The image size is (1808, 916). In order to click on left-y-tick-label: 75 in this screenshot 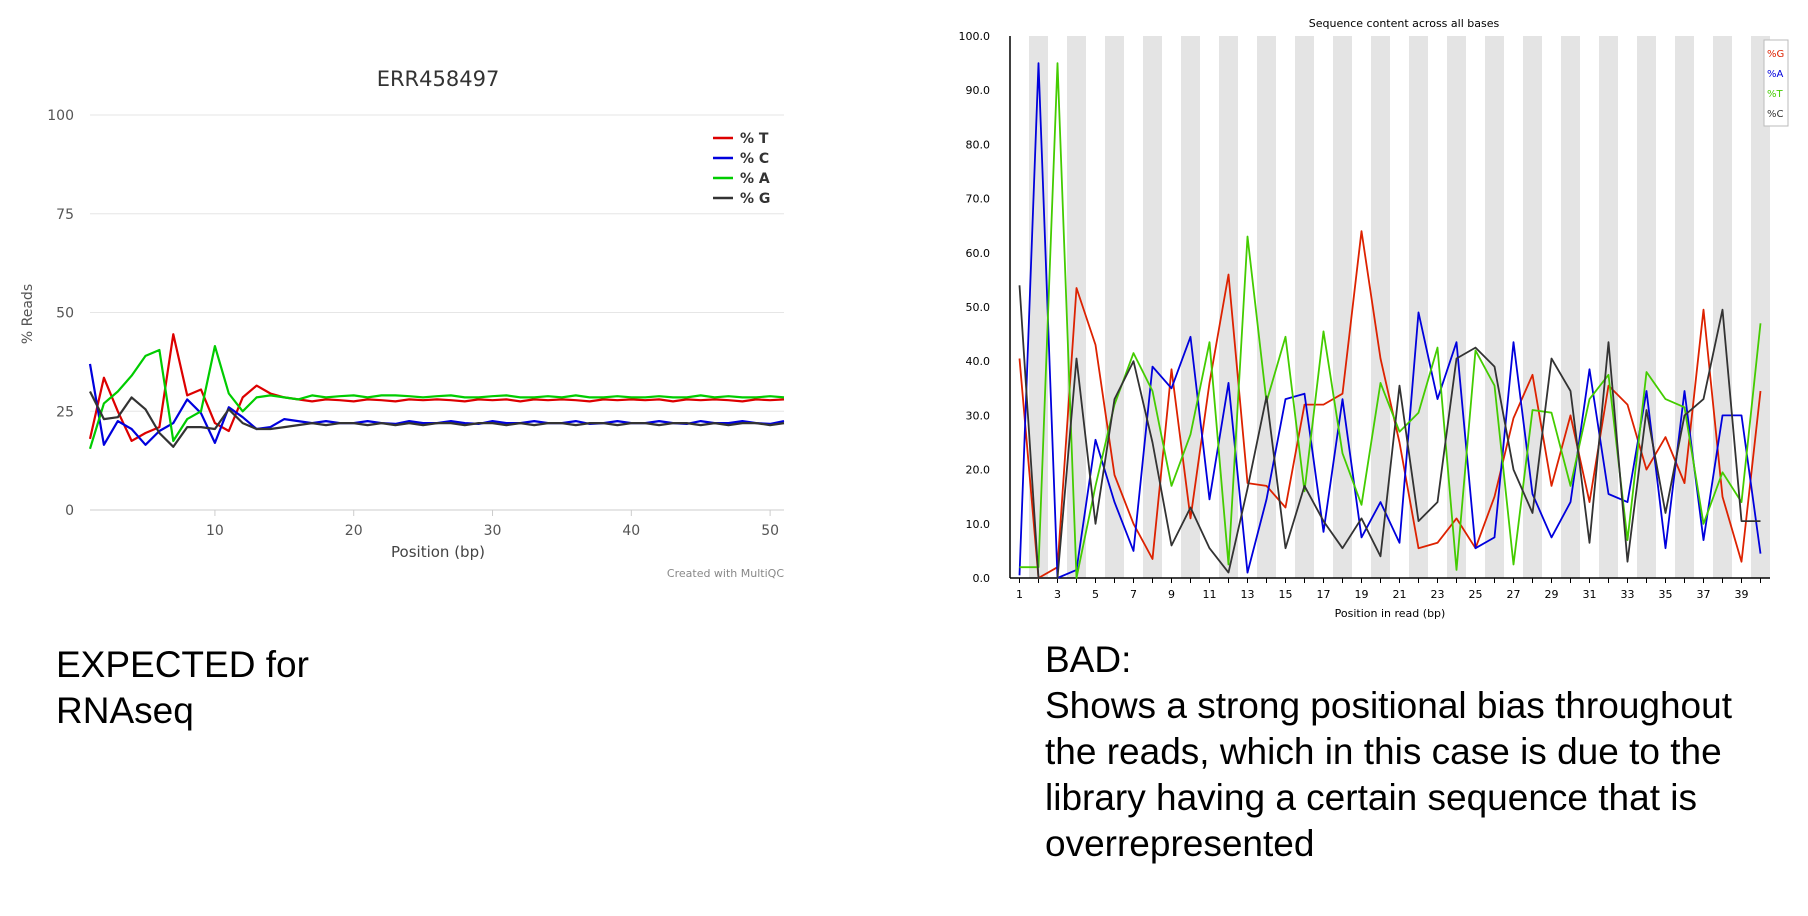, I will do `click(65, 215)`.